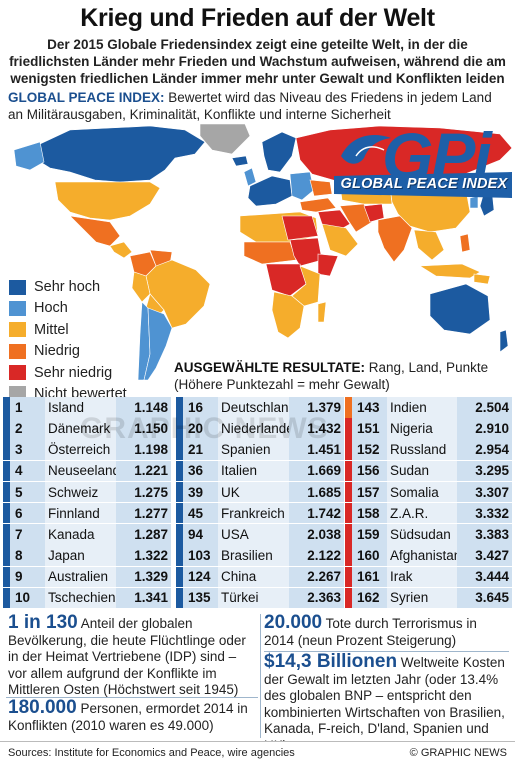 The width and height of the screenshot is (515, 765). What do you see at coordinates (250, 177) in the screenshot?
I see `map-uk` at bounding box center [250, 177].